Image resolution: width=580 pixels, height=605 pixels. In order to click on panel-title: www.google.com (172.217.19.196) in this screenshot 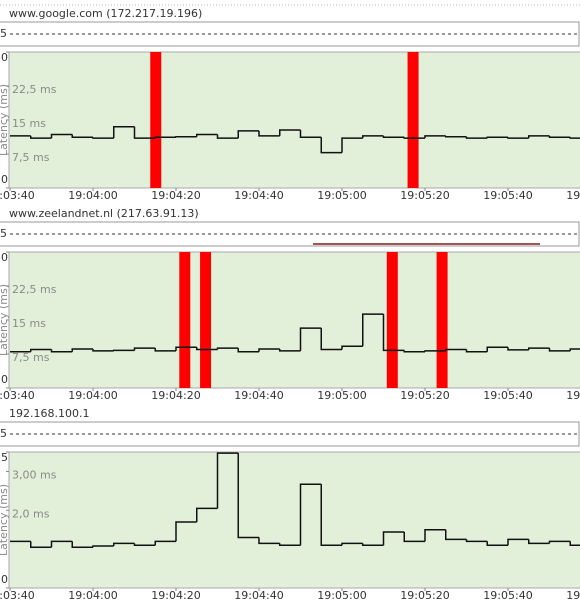, I will do `click(105, 13)`.